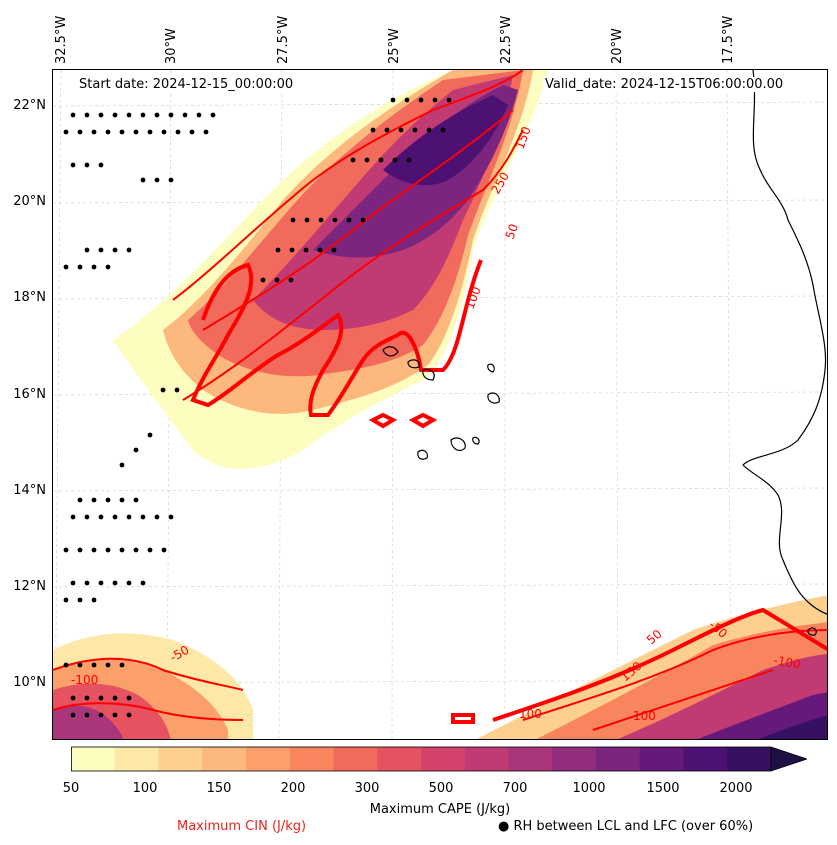  Describe the element at coordinates (29, 297) in the screenshot. I see `lat-label-18n: 18°N` at that location.